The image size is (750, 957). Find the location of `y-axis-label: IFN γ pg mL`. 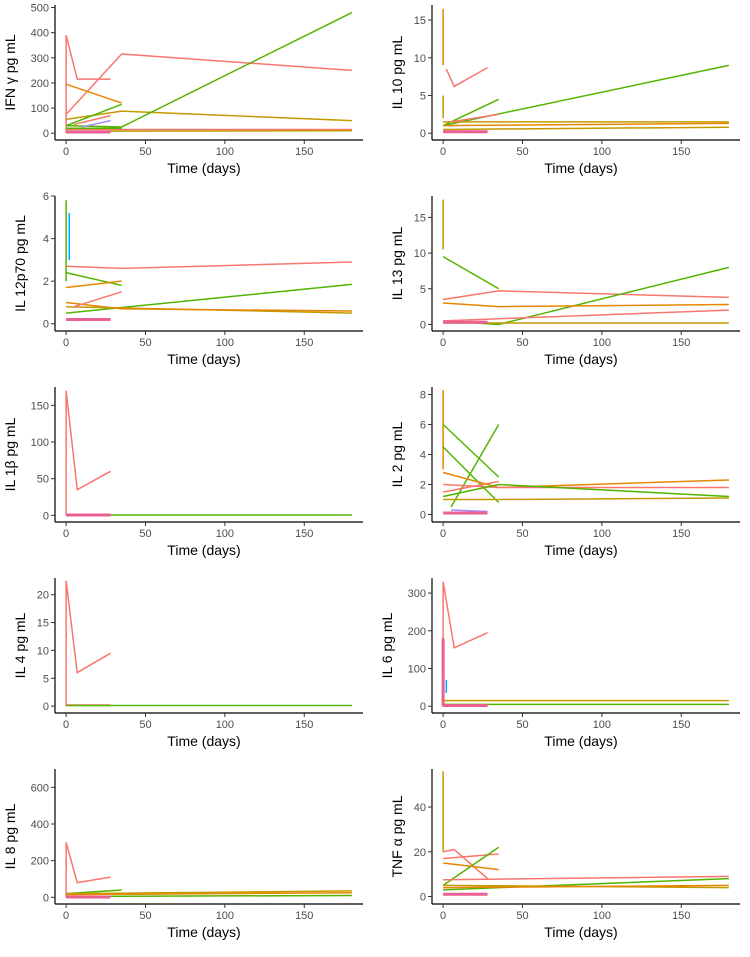

y-axis-label: IFN γ pg mL is located at coordinates (10, 72).